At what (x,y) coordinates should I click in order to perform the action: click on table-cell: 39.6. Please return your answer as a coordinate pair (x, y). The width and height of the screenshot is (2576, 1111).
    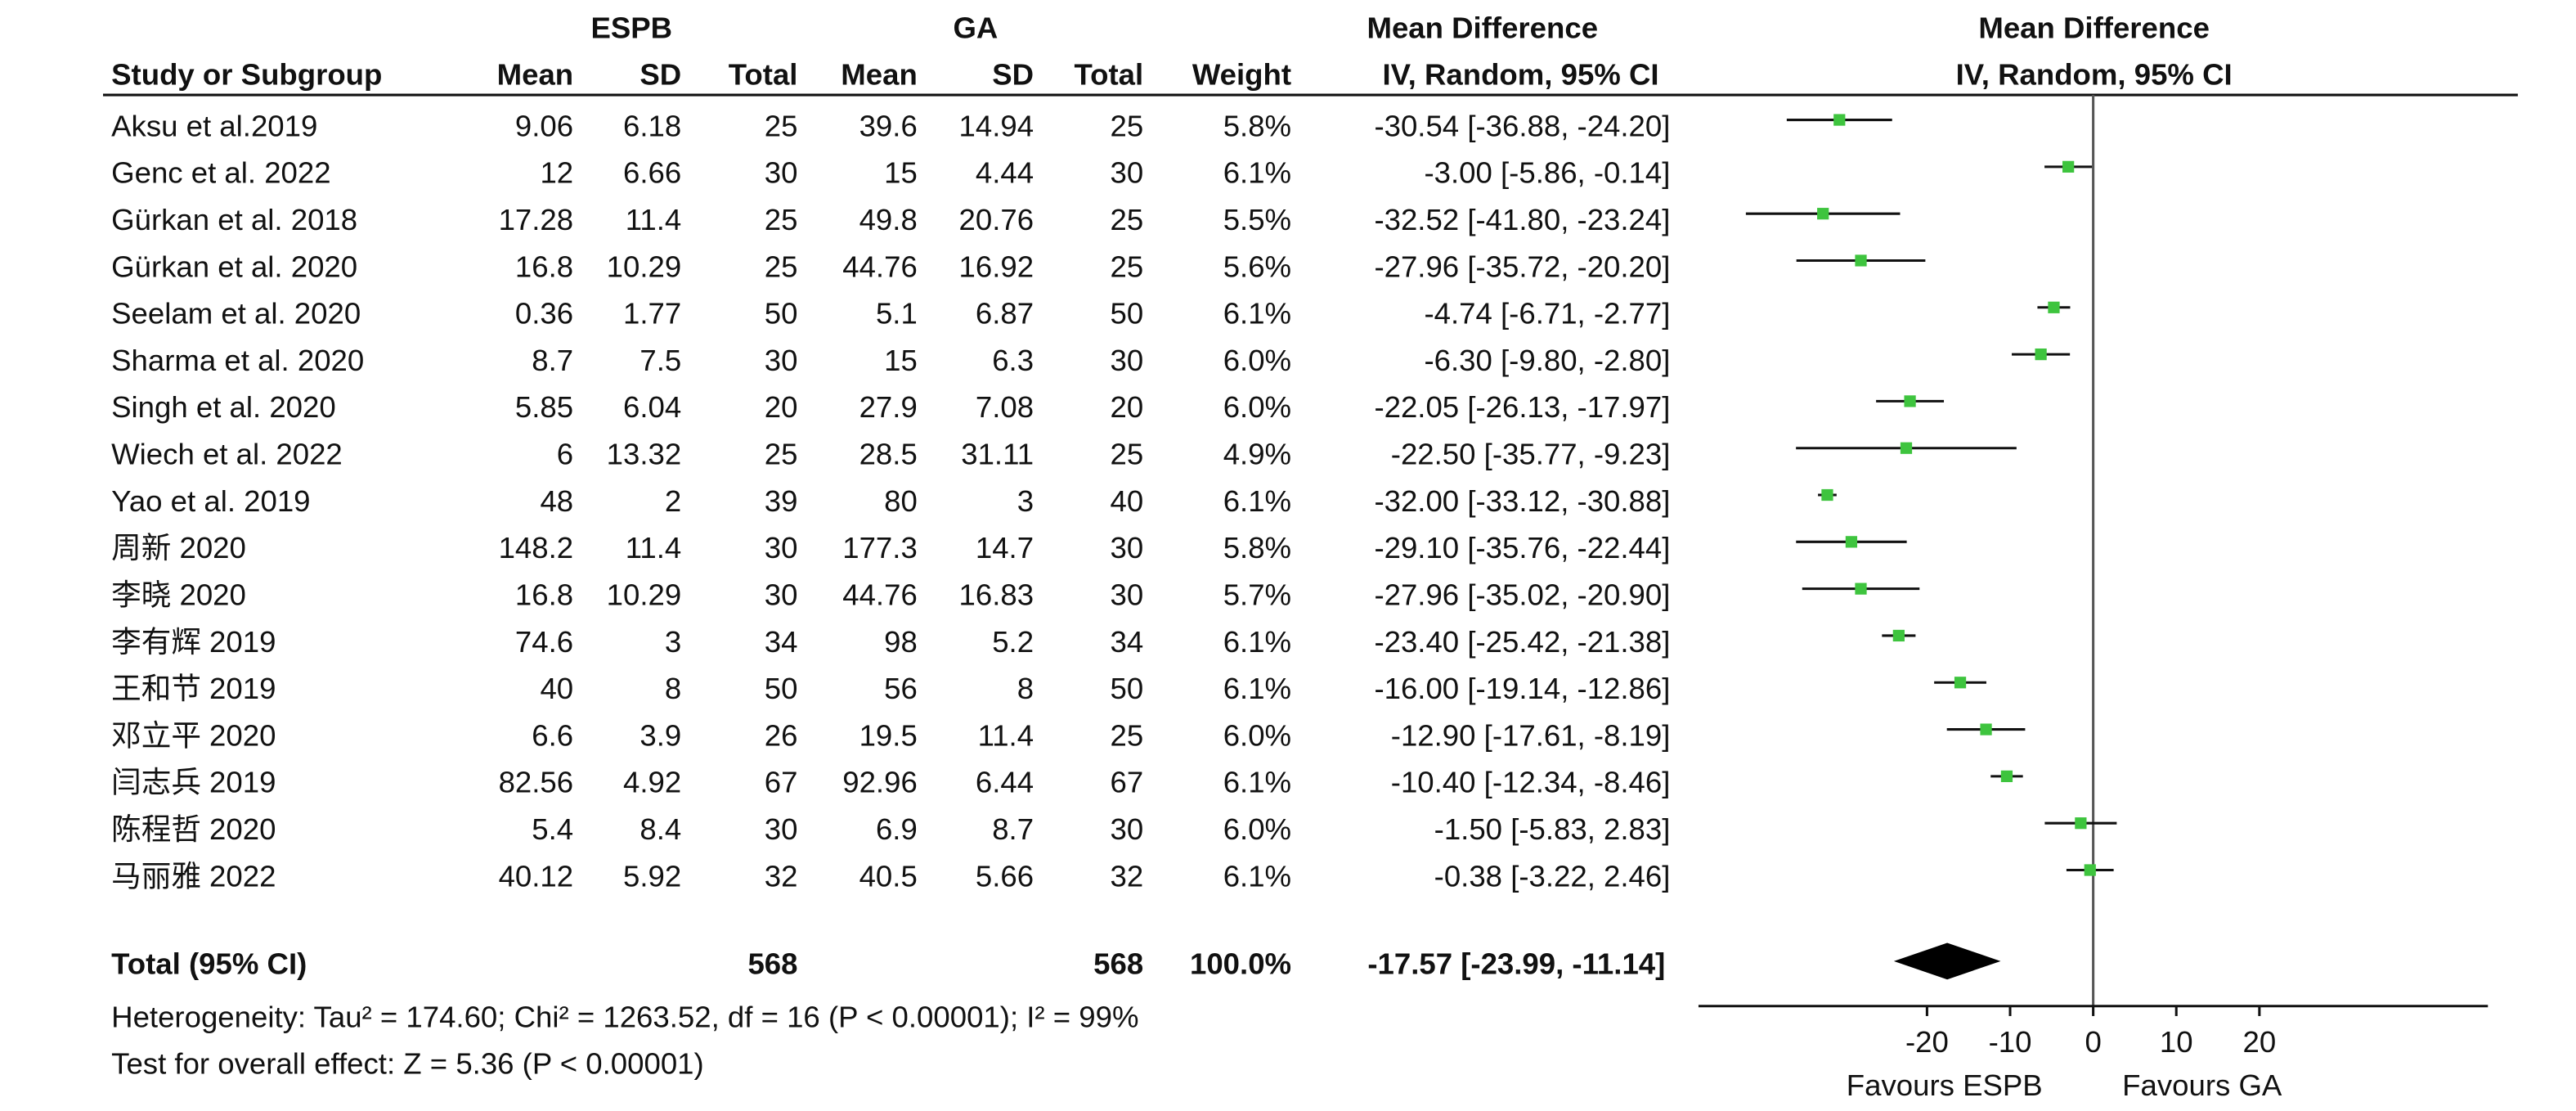
    Looking at the image, I should click on (888, 125).